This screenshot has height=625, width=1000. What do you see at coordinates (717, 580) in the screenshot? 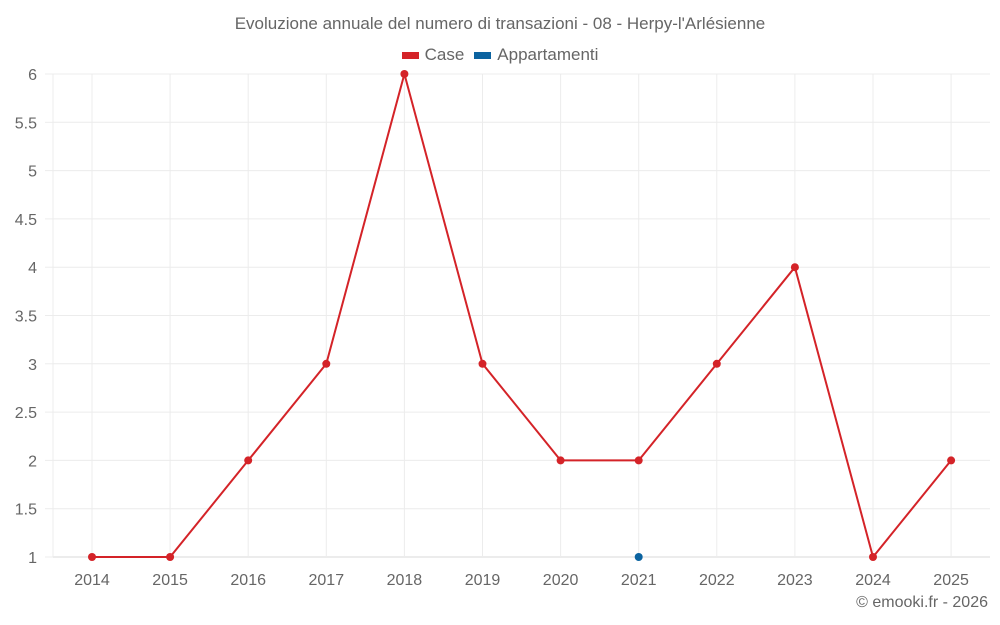
I see `x-tick-label: 2022` at bounding box center [717, 580].